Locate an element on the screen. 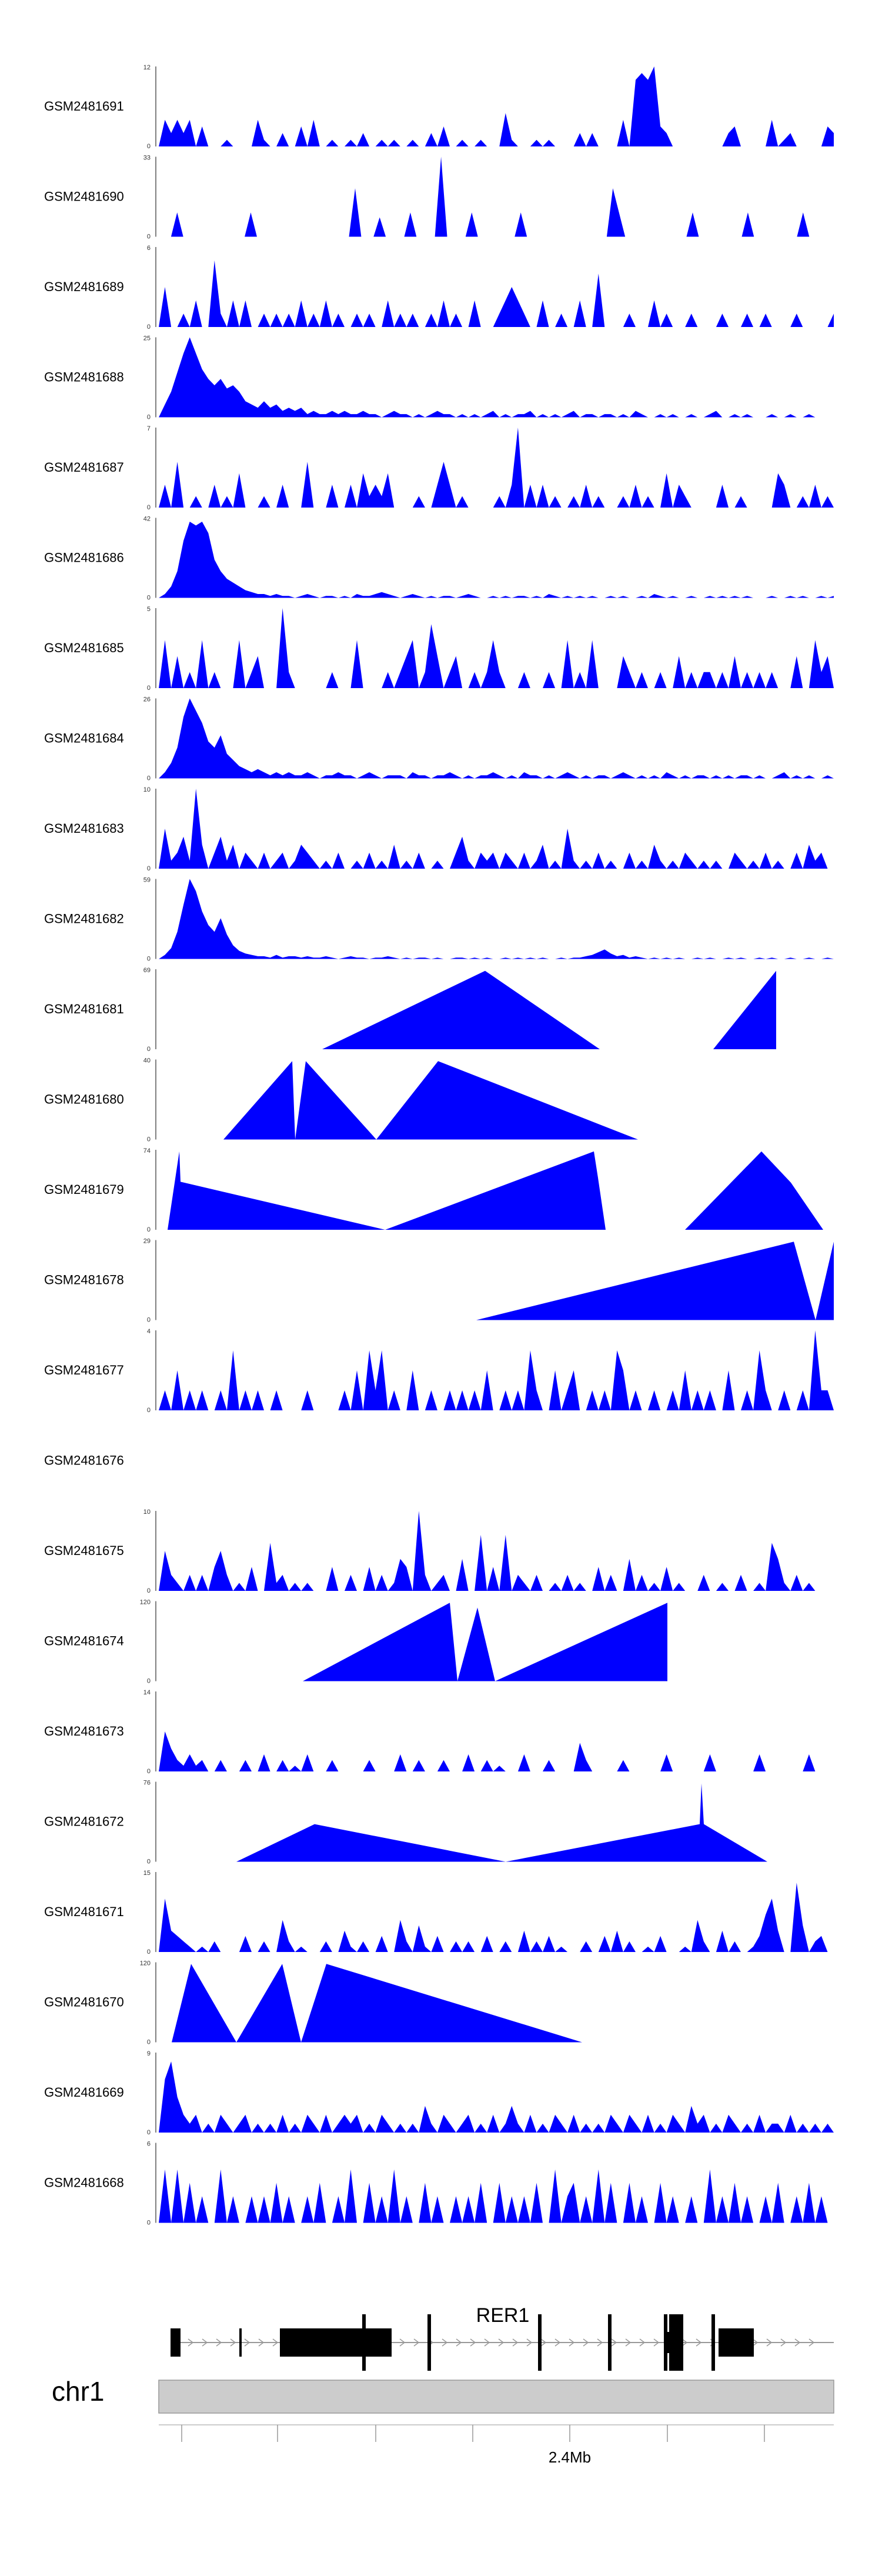 The height and width of the screenshot is (2576, 882). track-GSM2481680: GSM2481680 40 0 is located at coordinates (341, 1100).